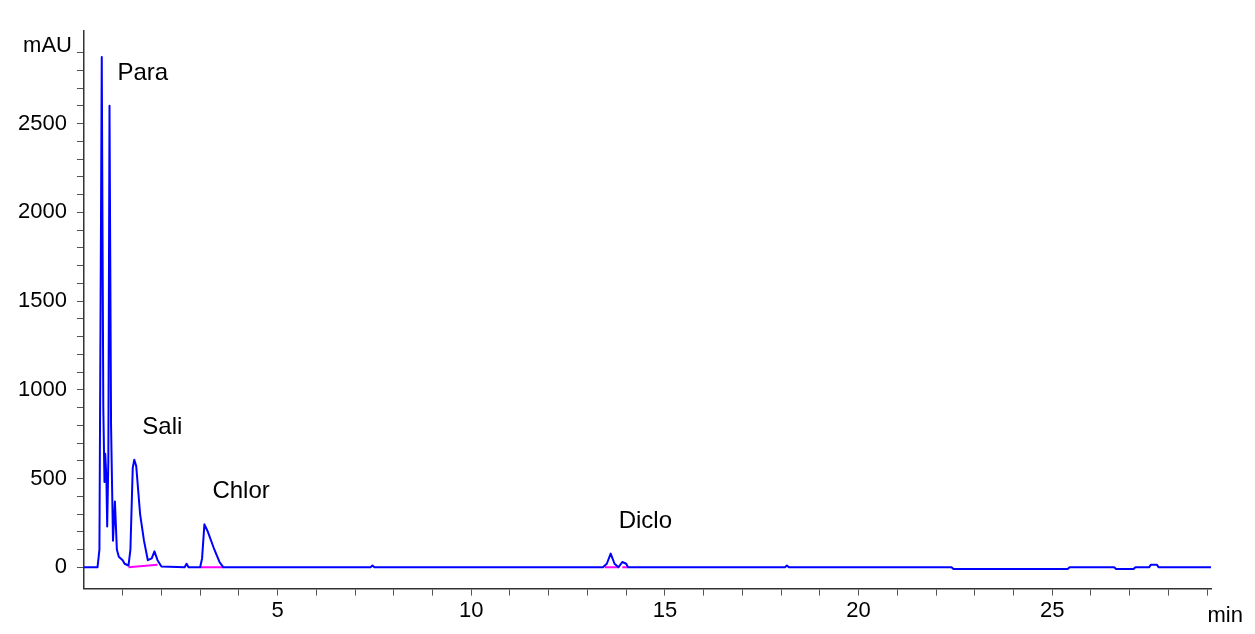 The width and height of the screenshot is (1255, 634). I want to click on y-tick-label: 1500, so click(42, 300).